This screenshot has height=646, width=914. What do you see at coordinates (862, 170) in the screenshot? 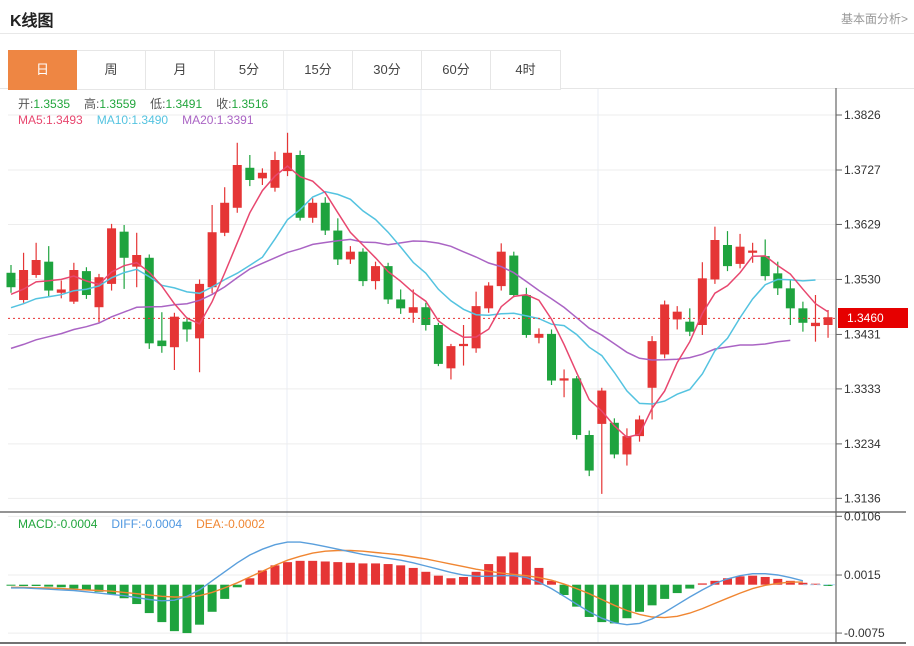
I see `axis-tick-label: 1.3727` at bounding box center [862, 170].